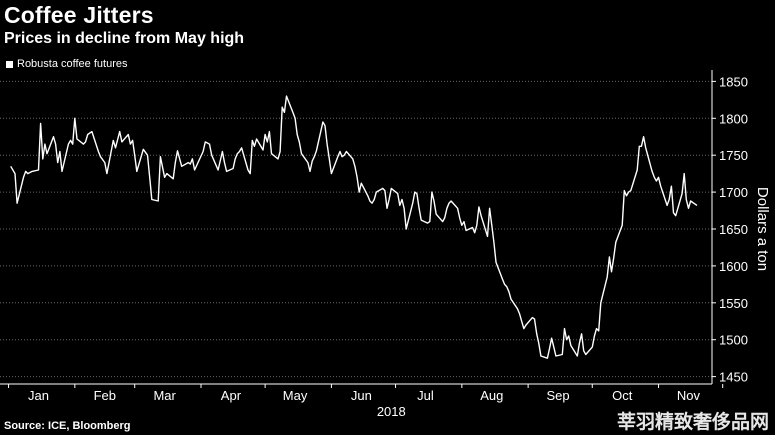  I want to click on x-tick-label: Feb, so click(105, 395).